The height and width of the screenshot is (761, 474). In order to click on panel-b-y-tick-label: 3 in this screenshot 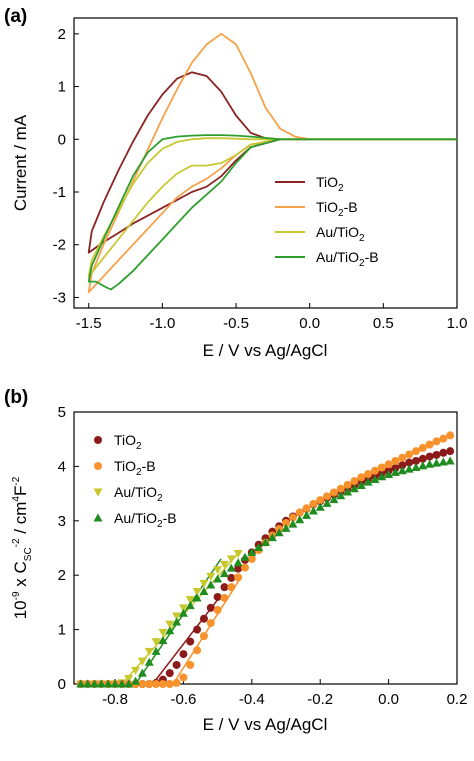, I will do `click(62, 521)`.